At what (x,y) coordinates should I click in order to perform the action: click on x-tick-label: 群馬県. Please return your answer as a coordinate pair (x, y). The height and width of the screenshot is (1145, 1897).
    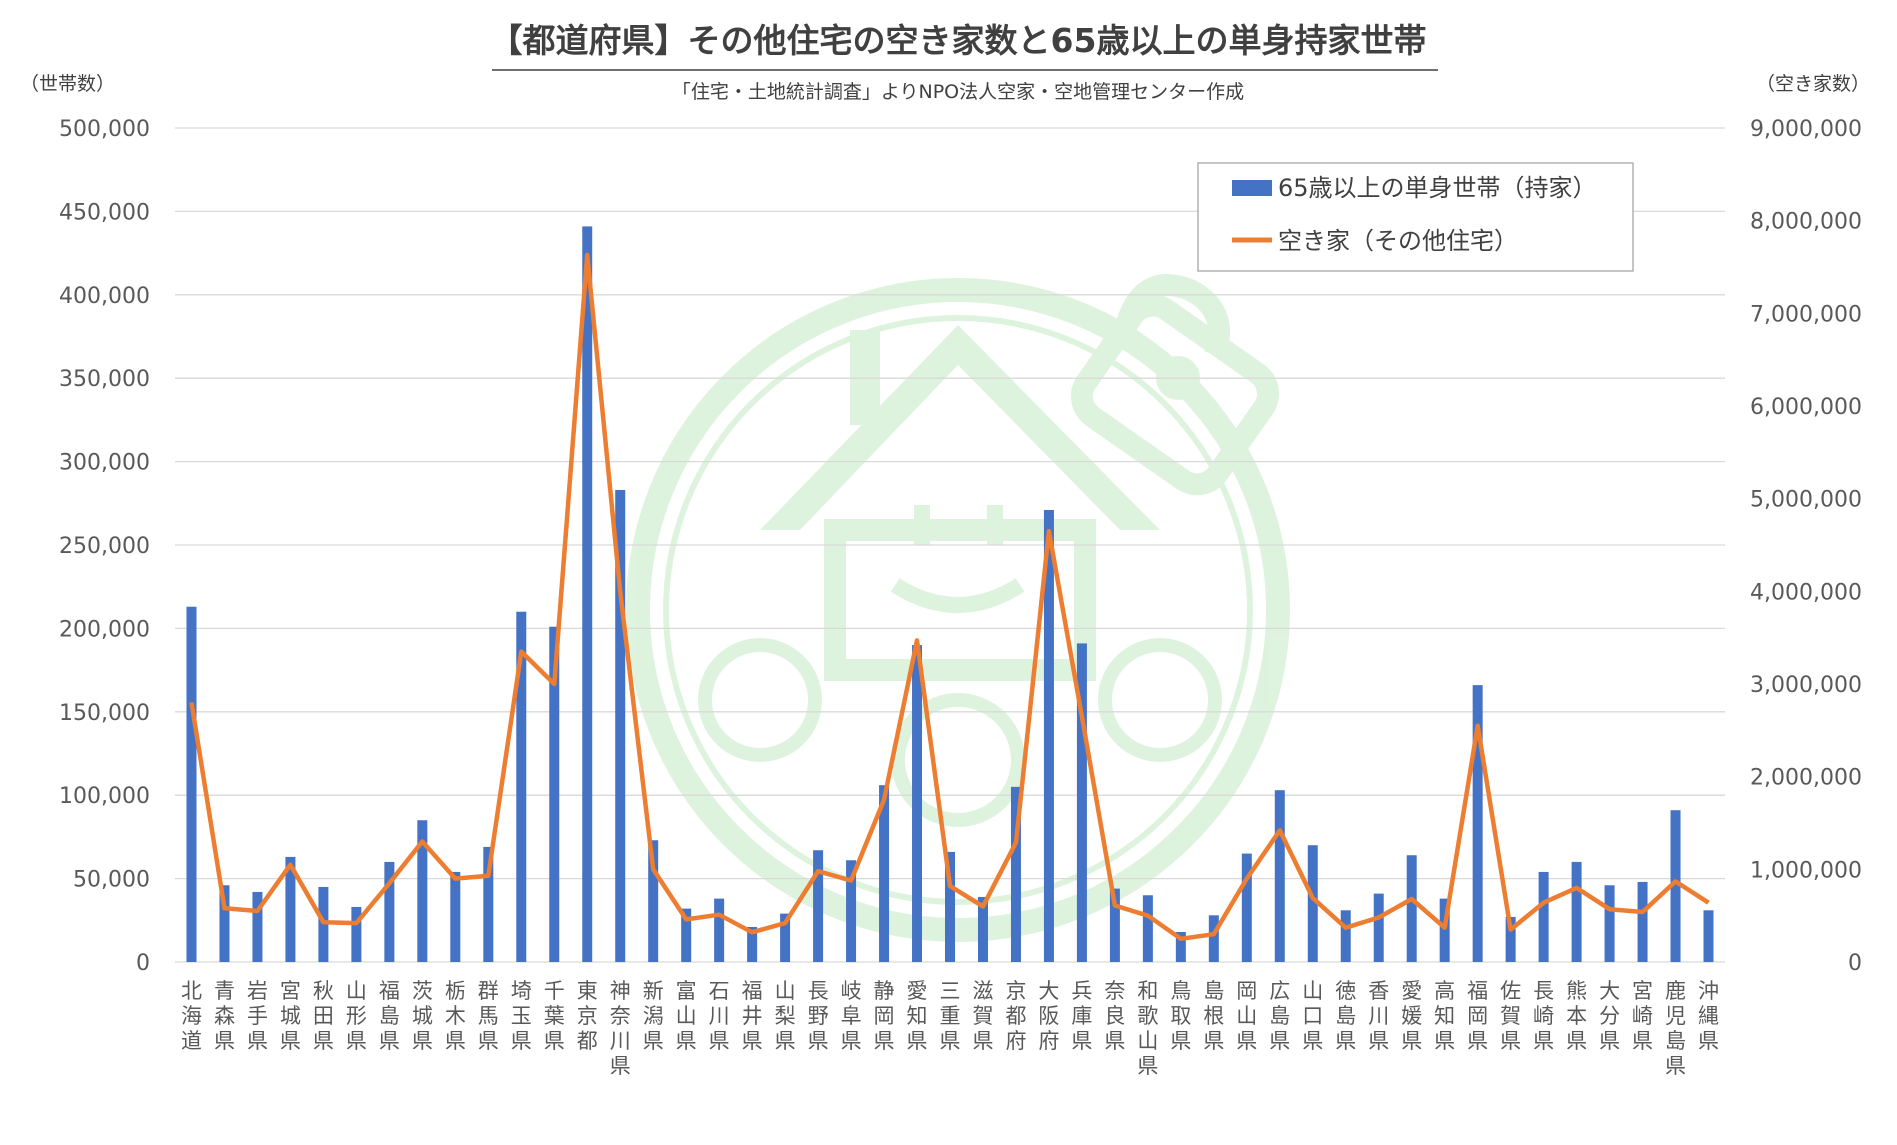
    Looking at the image, I should click on (488, 1016).